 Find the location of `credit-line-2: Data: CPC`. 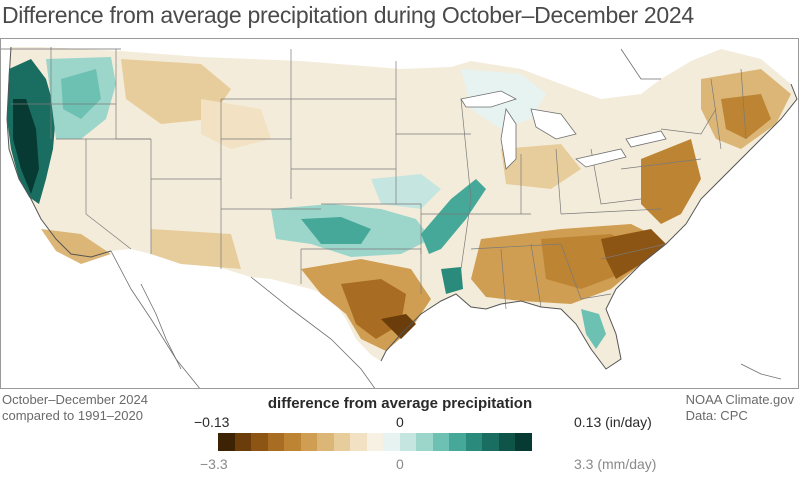

credit-line-2: Data: CPC is located at coordinates (716, 415).